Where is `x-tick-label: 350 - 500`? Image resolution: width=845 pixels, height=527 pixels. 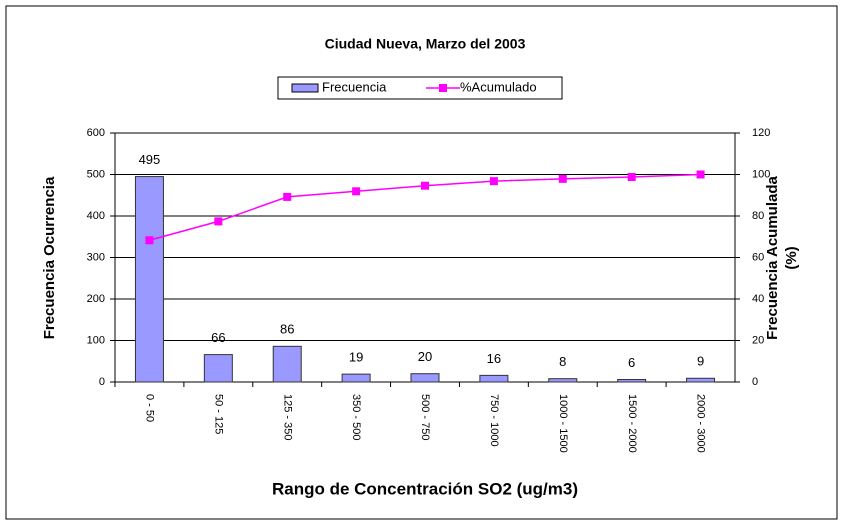
x-tick-label: 350 - 500 is located at coordinates (356, 417).